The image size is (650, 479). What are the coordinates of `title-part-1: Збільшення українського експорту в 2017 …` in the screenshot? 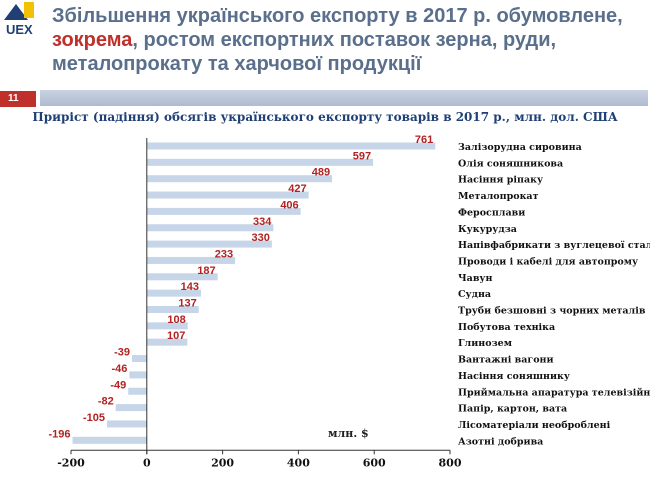 It's located at (337, 16).